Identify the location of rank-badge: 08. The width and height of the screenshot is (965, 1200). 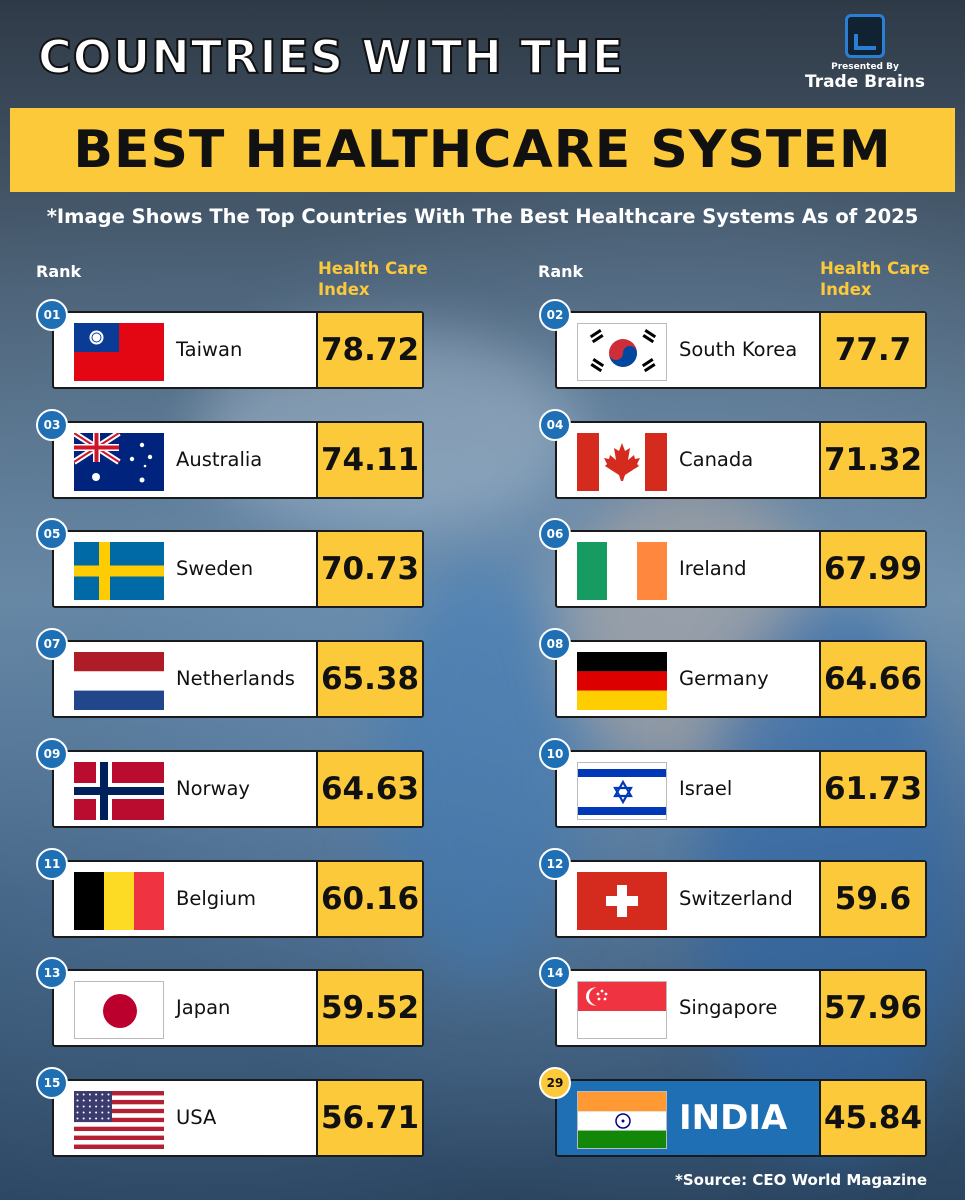
(555, 644).